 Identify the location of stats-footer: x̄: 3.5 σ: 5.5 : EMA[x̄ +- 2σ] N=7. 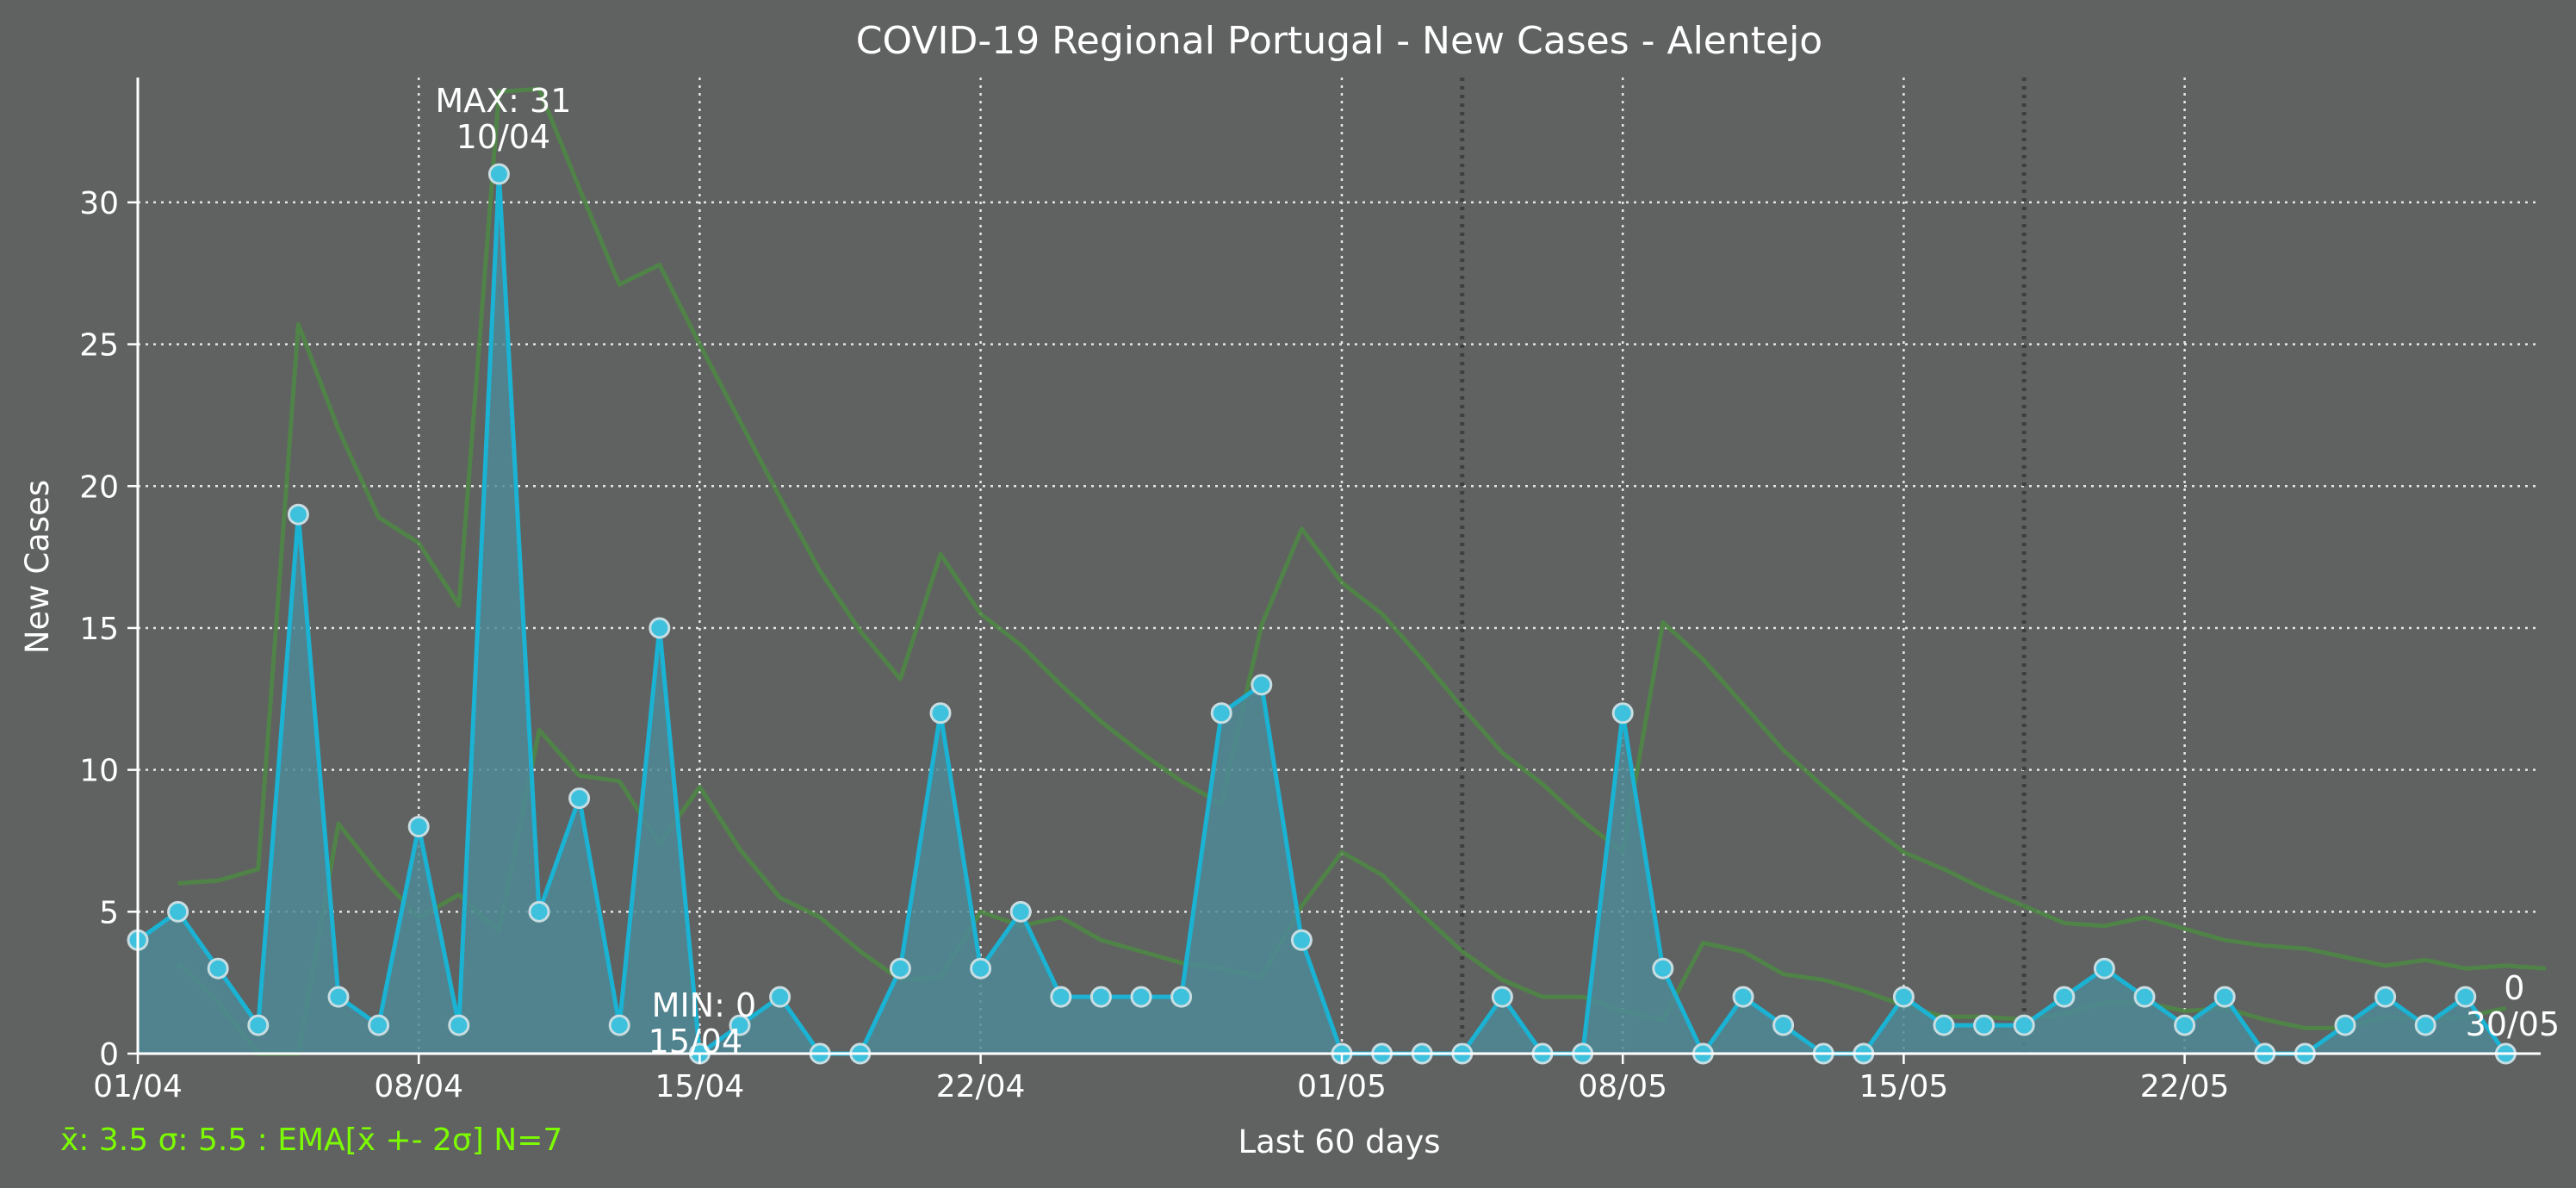
(311, 1140).